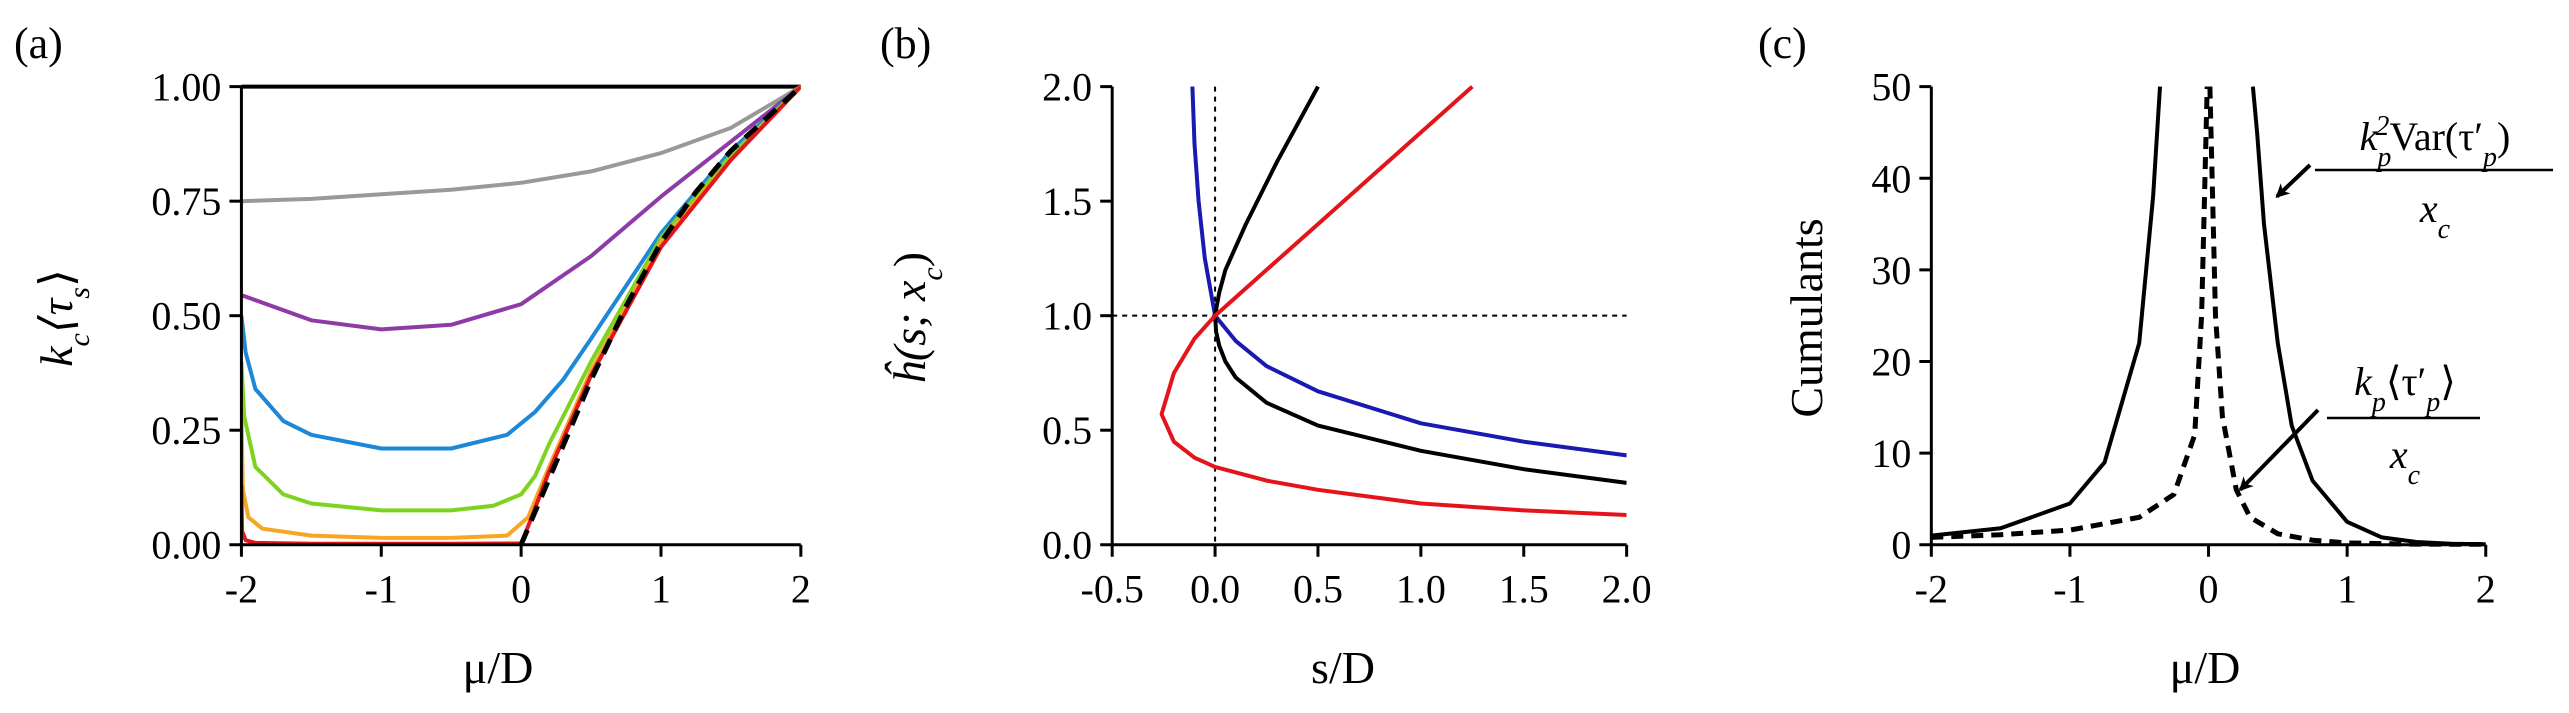 The image size is (2569, 713). What do you see at coordinates (186, 316) in the screenshot?
I see `y-tick-label-a: 0.50` at bounding box center [186, 316].